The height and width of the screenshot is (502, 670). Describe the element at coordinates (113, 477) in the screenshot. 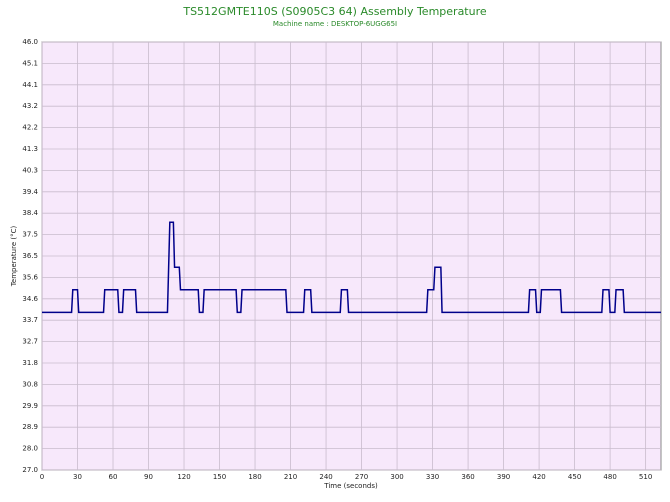

I see `x-tick-label: 60` at that location.